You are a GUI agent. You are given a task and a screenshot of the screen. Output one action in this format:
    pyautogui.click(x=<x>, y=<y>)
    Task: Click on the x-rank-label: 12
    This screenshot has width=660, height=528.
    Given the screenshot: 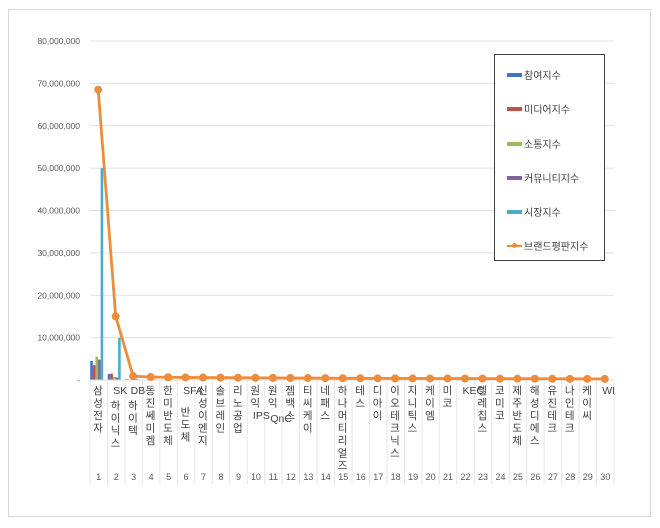 What is the action you would take?
    pyautogui.click(x=291, y=477)
    